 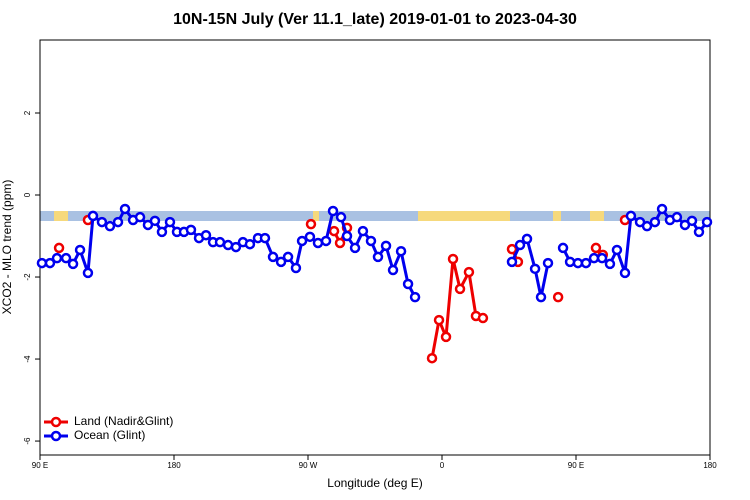 I want to click on y-tick-label: 0, so click(x=27, y=194).